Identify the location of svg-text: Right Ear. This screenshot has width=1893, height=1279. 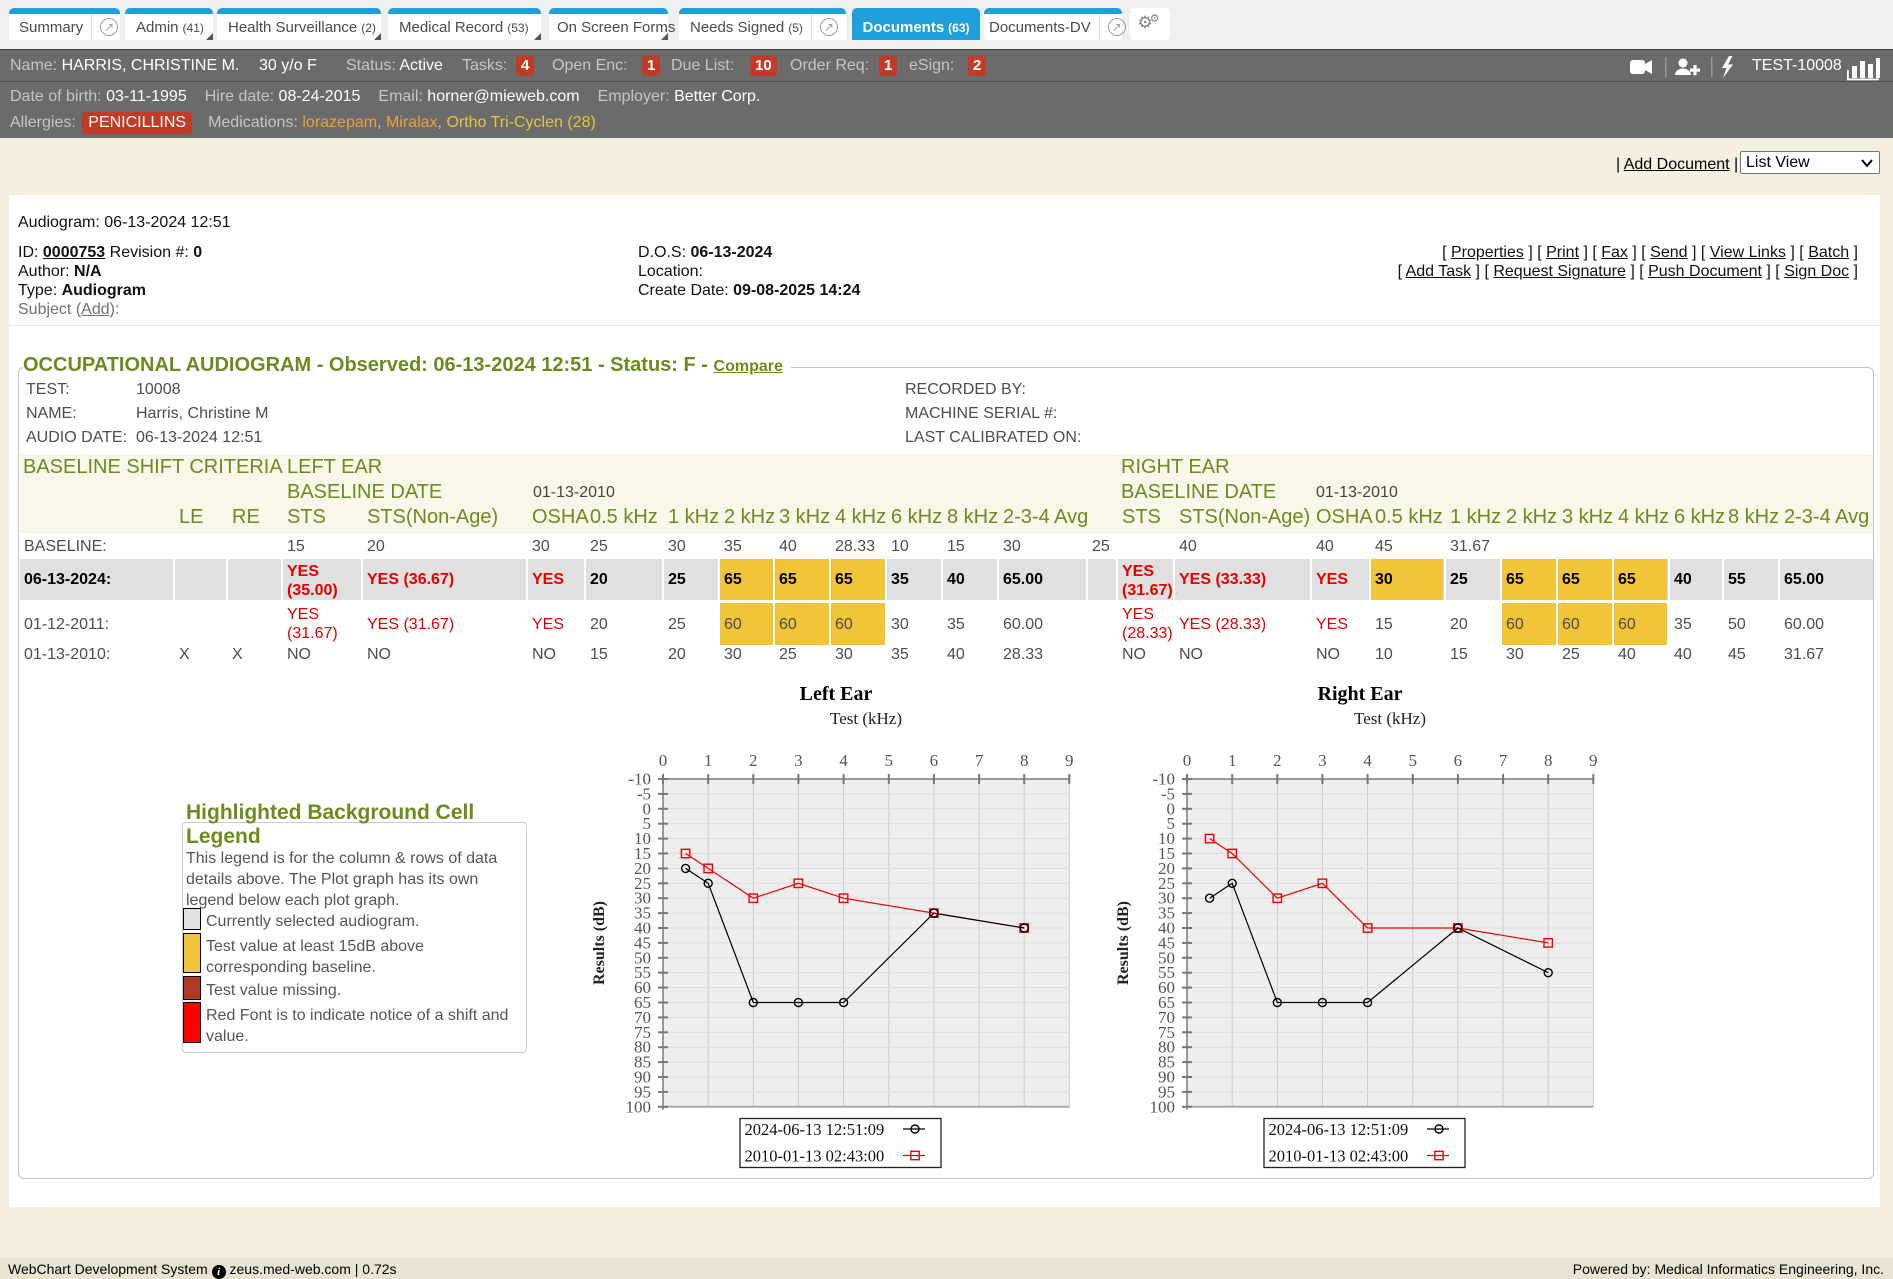
(1360, 694).